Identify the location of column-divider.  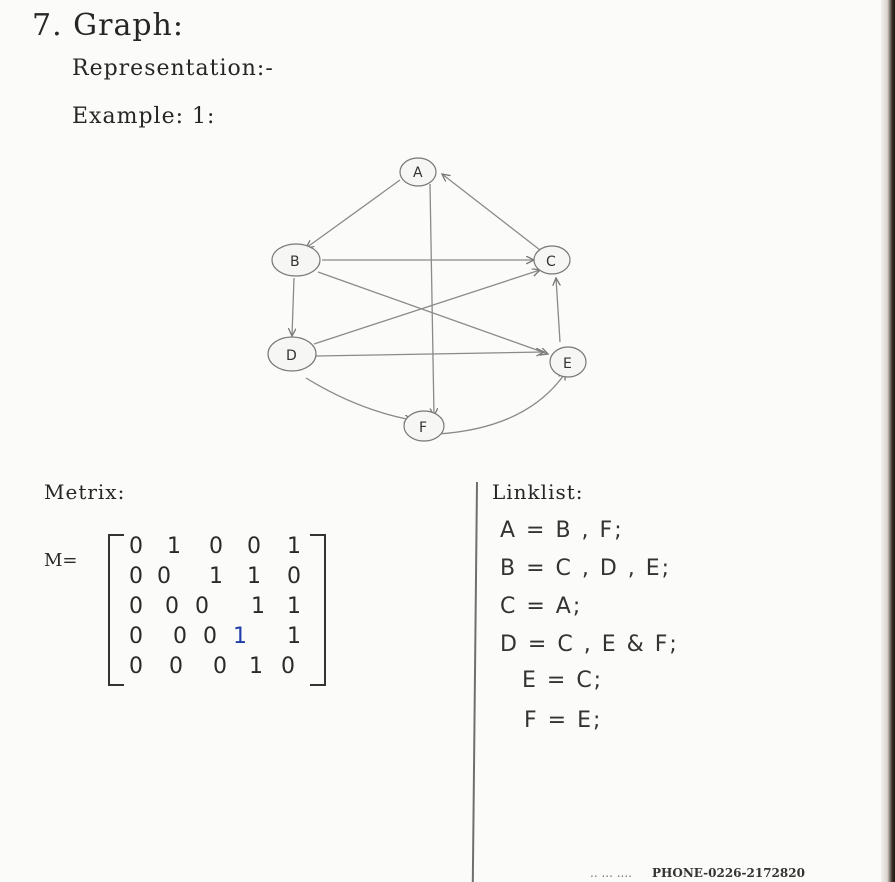
(474, 681).